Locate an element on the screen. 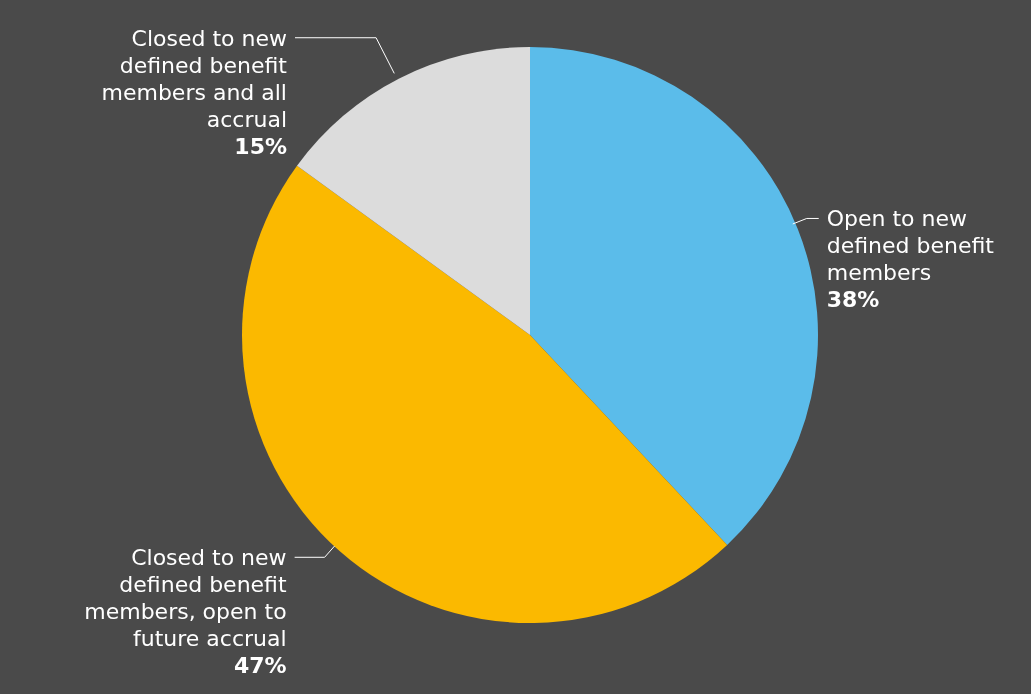  data-label: 15% is located at coordinates (260, 146).